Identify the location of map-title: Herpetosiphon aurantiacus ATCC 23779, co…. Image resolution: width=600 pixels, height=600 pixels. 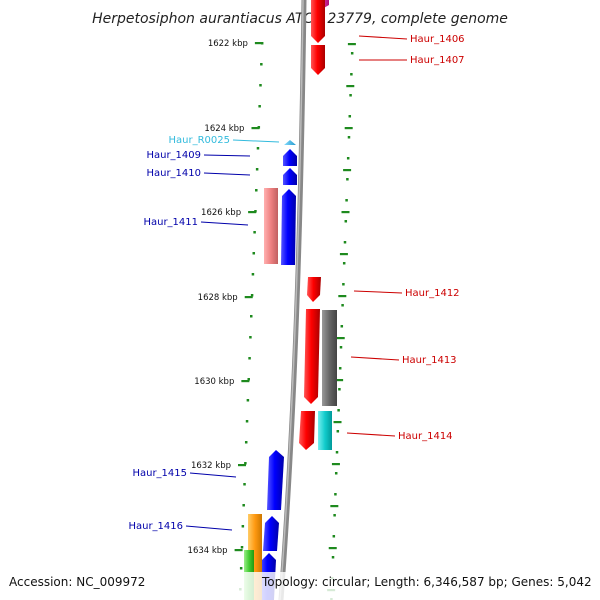
(300, 19).